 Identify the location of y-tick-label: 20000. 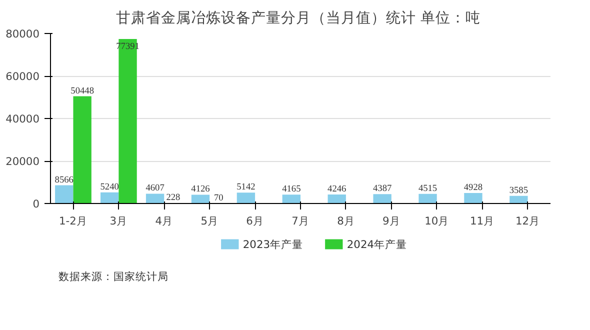
(23, 161).